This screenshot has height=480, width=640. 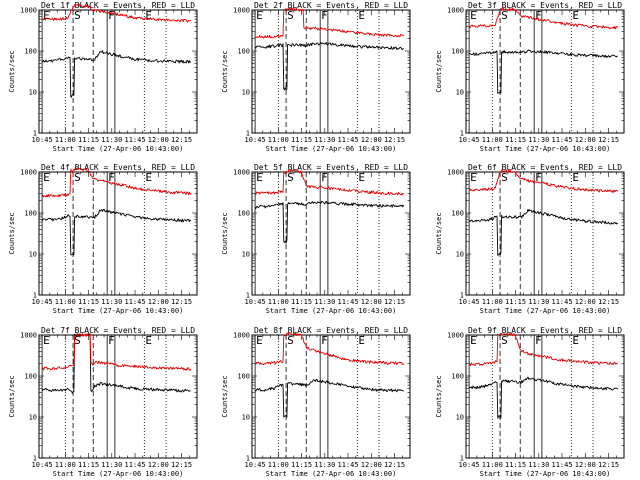 I want to click on panel-title: Det 3f BLACK = Events, RED = LLD, so click(x=545, y=5).